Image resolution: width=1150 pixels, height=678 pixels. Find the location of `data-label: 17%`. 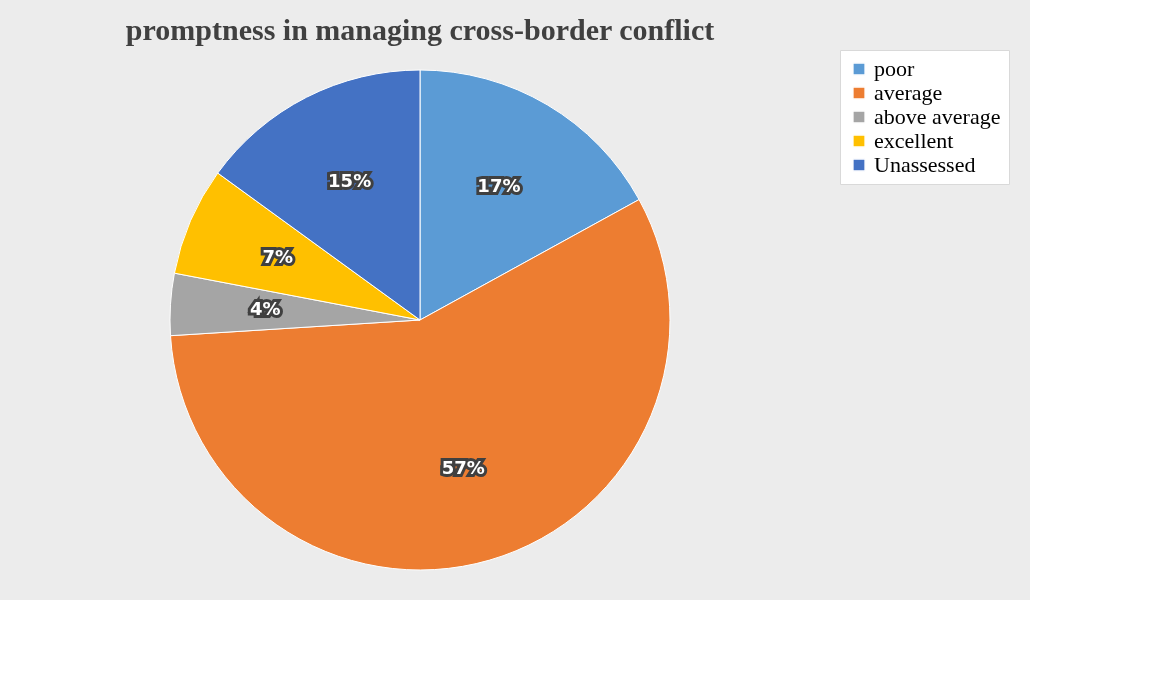

data-label: 17% is located at coordinates (499, 185).